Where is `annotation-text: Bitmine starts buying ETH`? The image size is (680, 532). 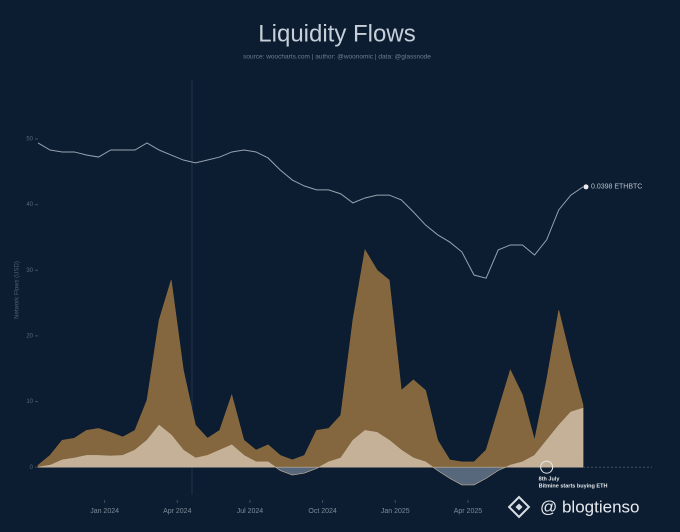 annotation-text: Bitmine starts buying ETH is located at coordinates (573, 487).